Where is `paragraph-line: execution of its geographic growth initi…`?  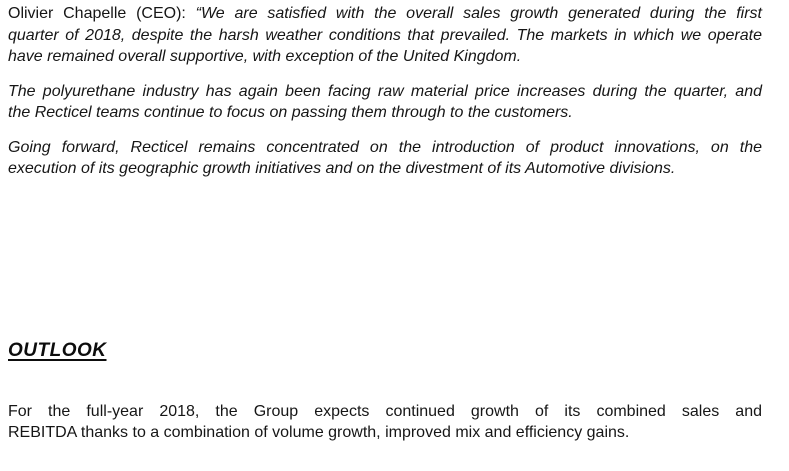
paragraph-line: execution of its geographic growth initi… is located at coordinates (342, 168).